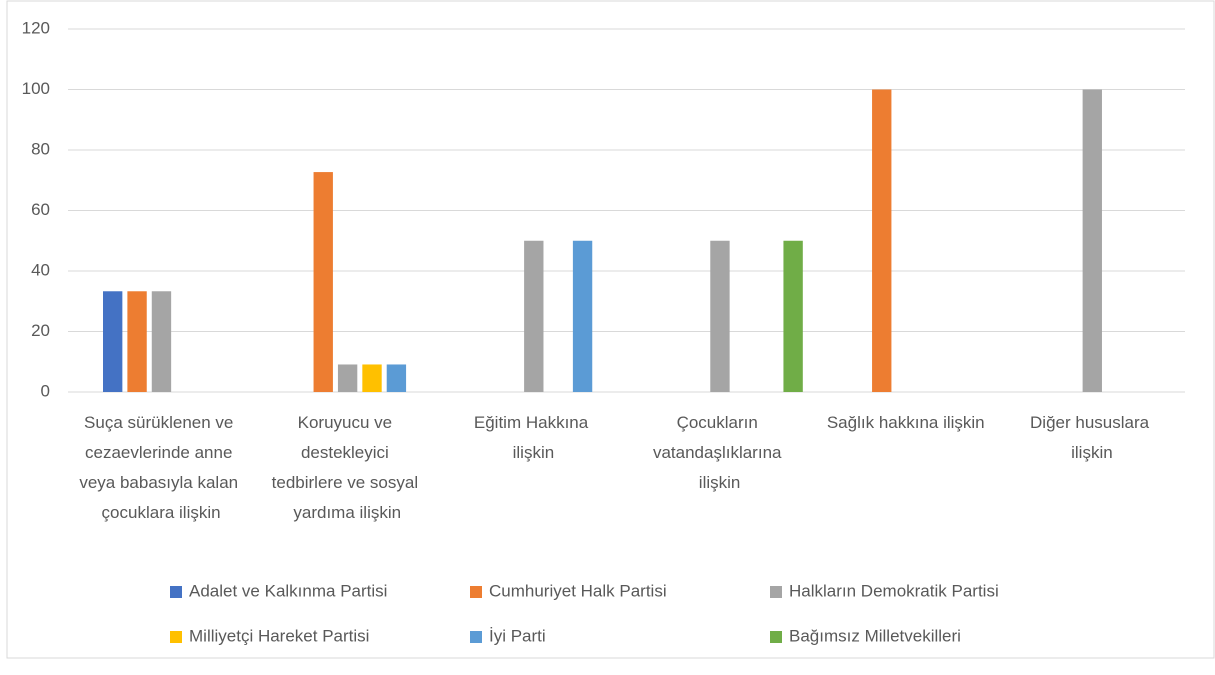 This screenshot has width=1215, height=675. What do you see at coordinates (875, 635) in the screenshot?
I see `legend-label: Bağımsız Milletvekilleri` at bounding box center [875, 635].